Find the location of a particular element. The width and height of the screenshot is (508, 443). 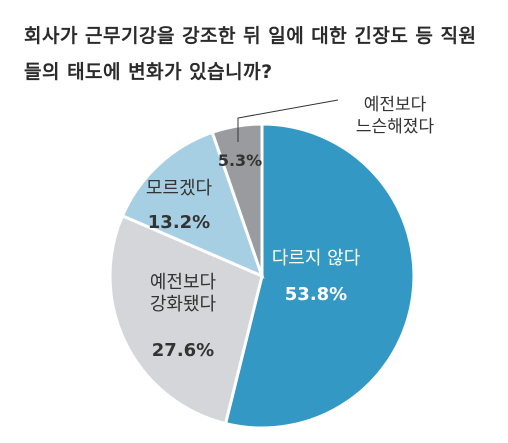

slice-value-label: 13.2% is located at coordinates (179, 222).